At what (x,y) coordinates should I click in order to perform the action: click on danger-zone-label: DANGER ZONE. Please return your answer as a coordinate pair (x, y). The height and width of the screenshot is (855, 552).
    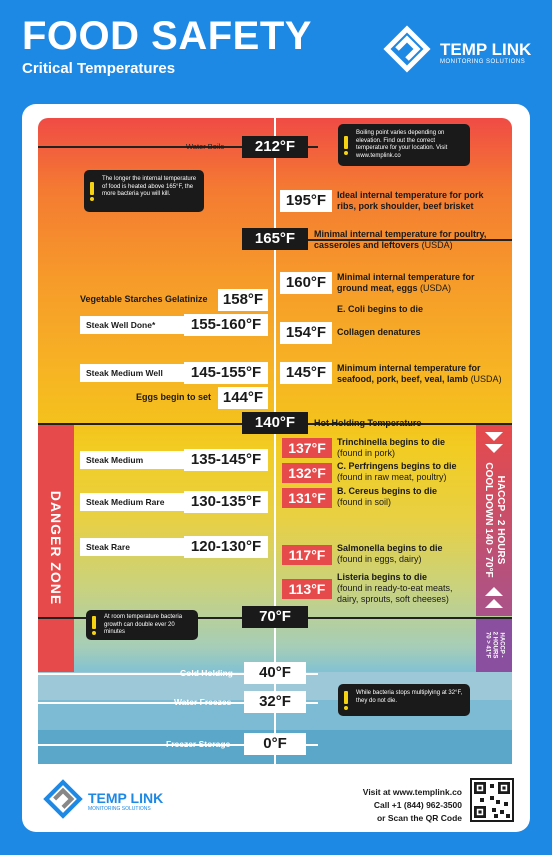
    Looking at the image, I should click on (56, 548).